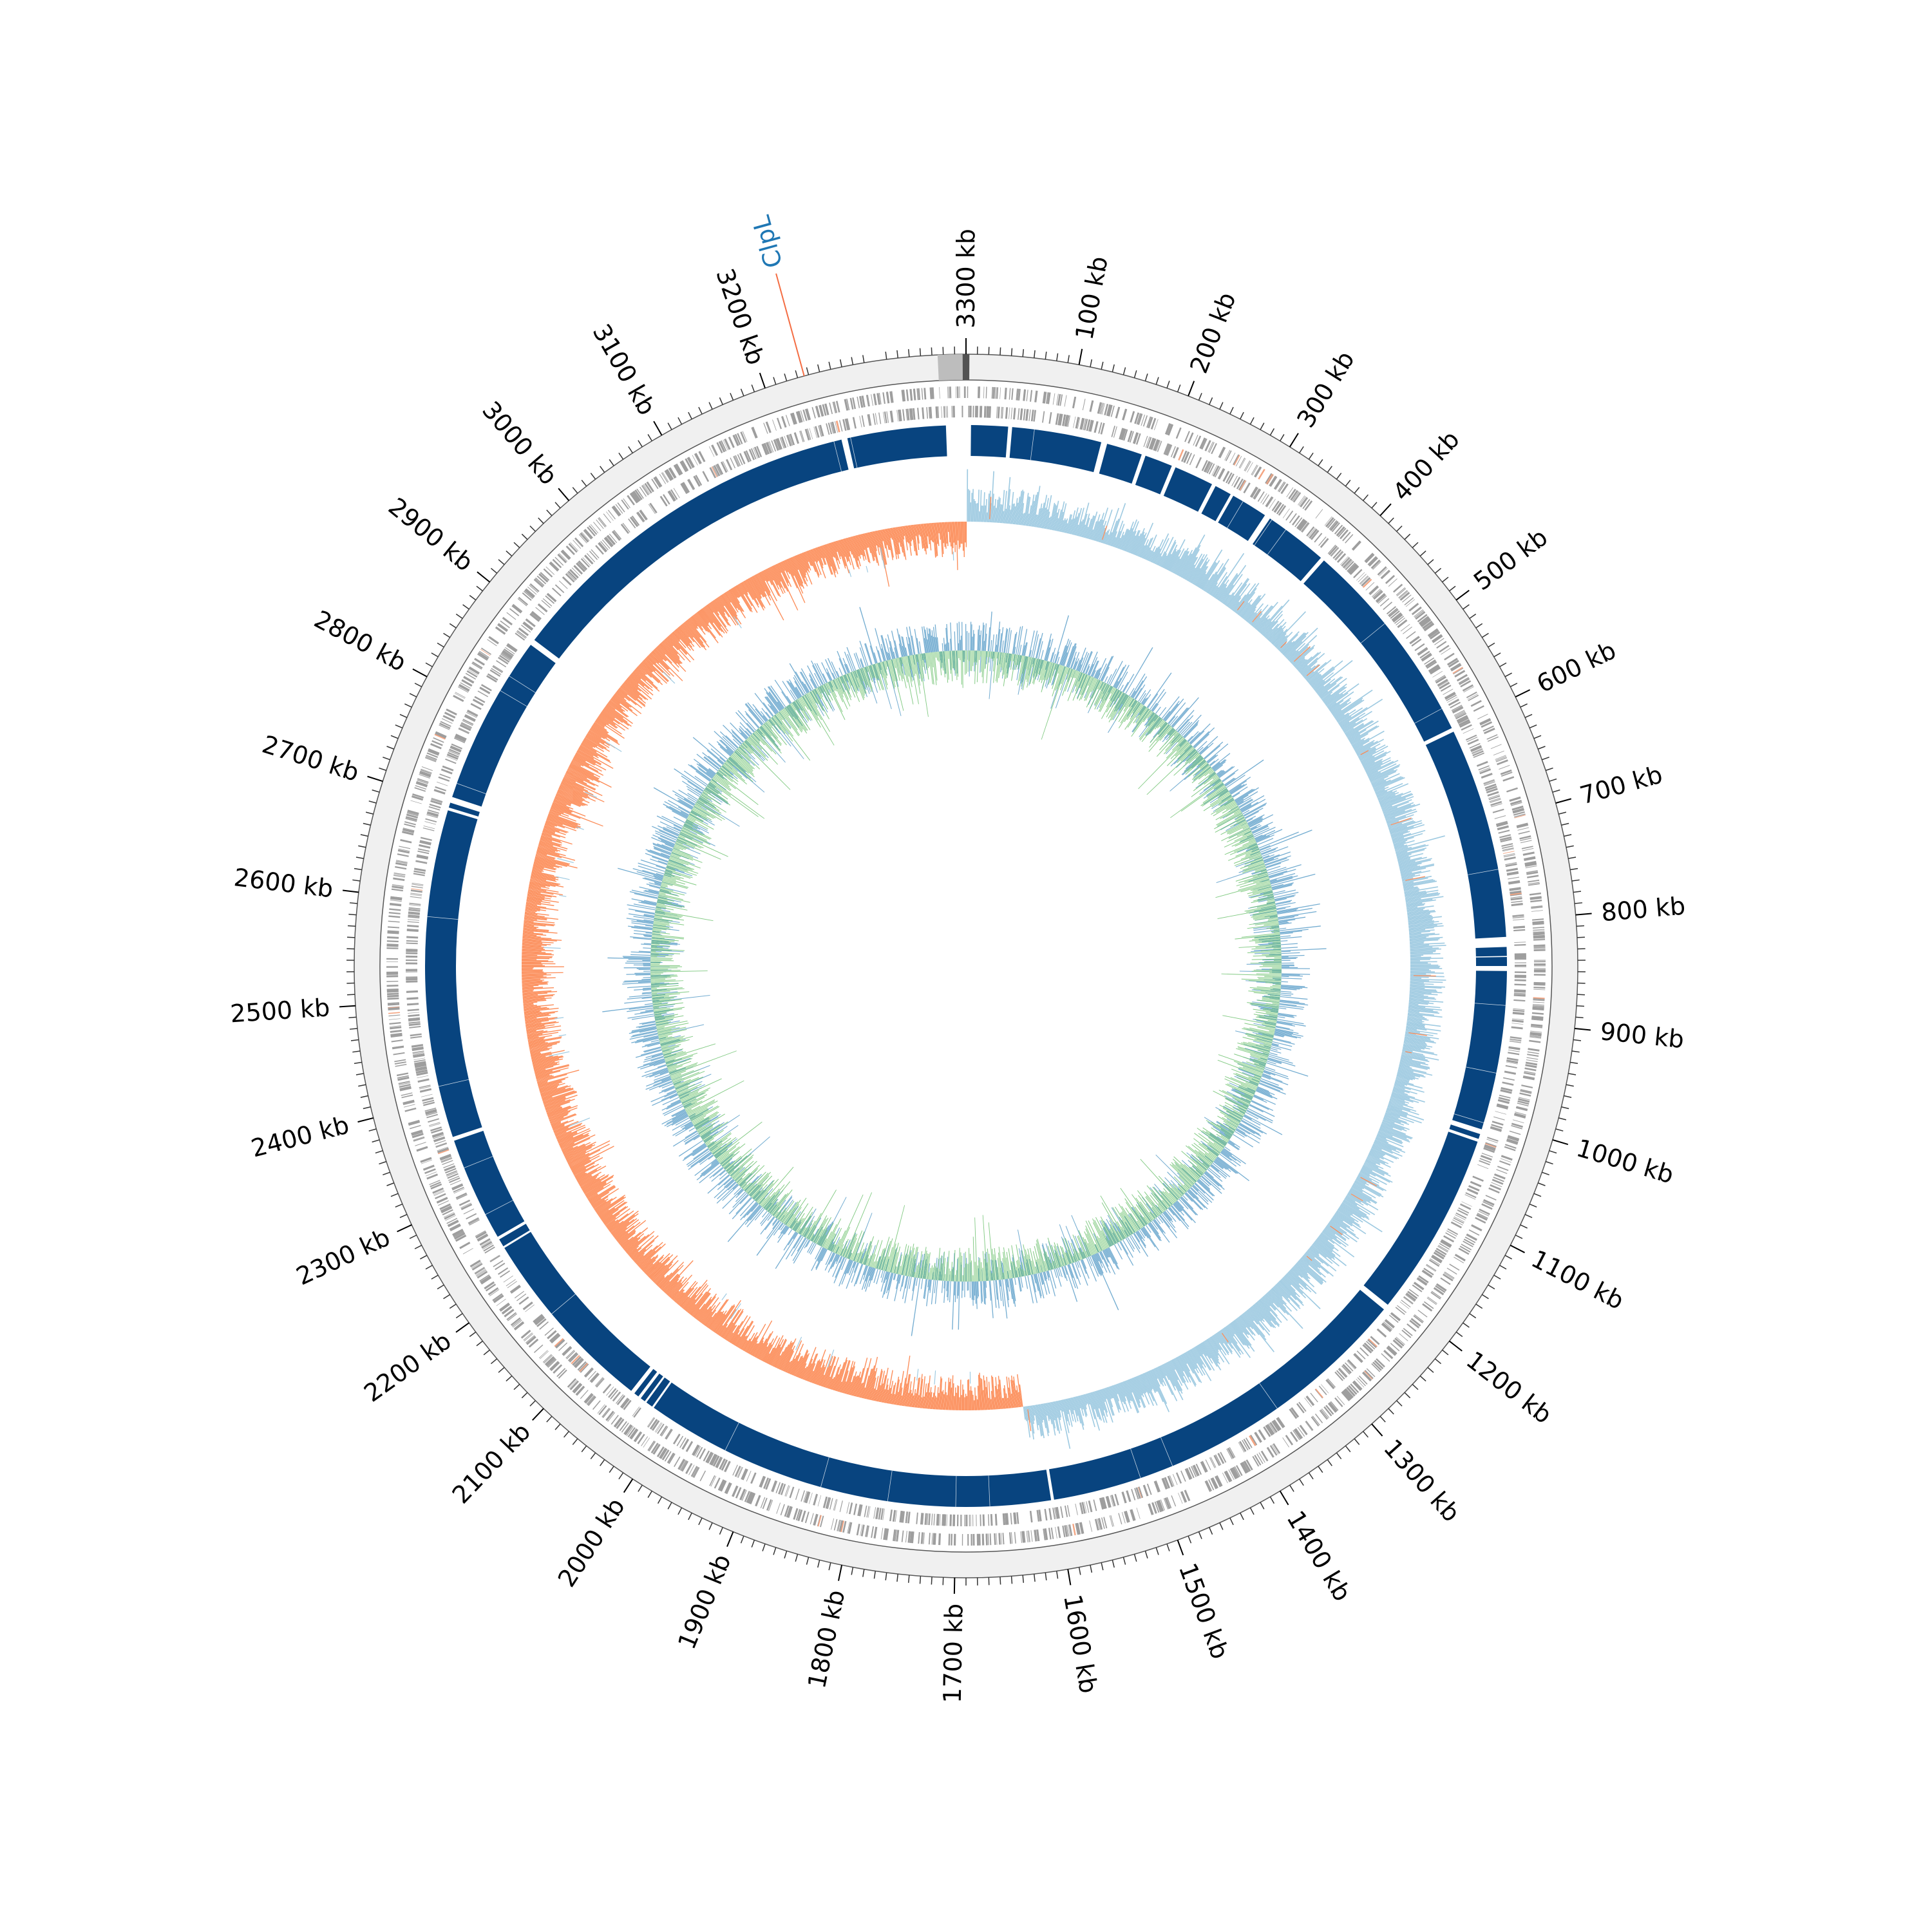  What do you see at coordinates (853, 1444) in the screenshot?
I see `block` at bounding box center [853, 1444].